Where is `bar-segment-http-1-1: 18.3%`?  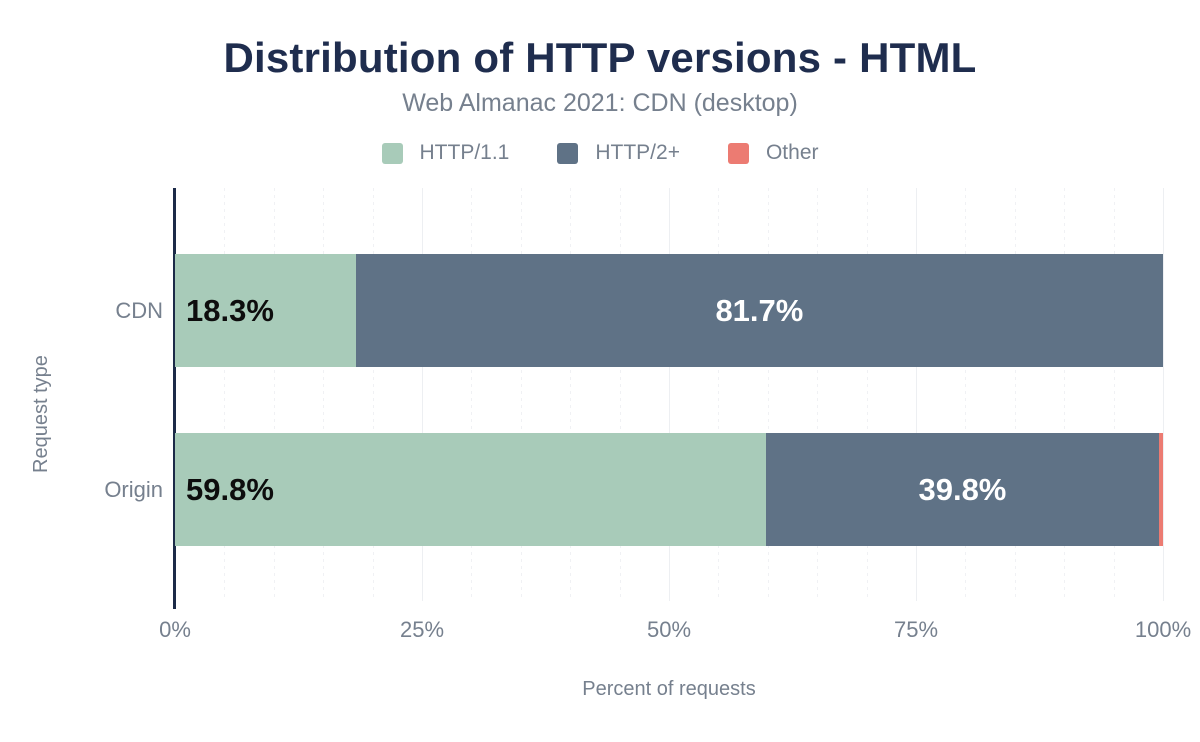
bar-segment-http-1-1: 18.3% is located at coordinates (265, 310).